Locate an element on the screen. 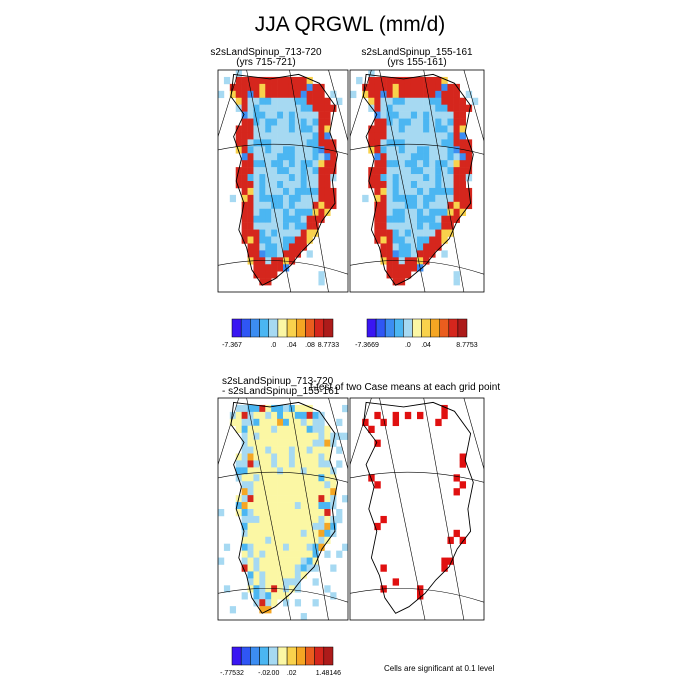 This screenshot has height=700, width=700. colorbar-tick-label: 1.48146 is located at coordinates (328, 673).